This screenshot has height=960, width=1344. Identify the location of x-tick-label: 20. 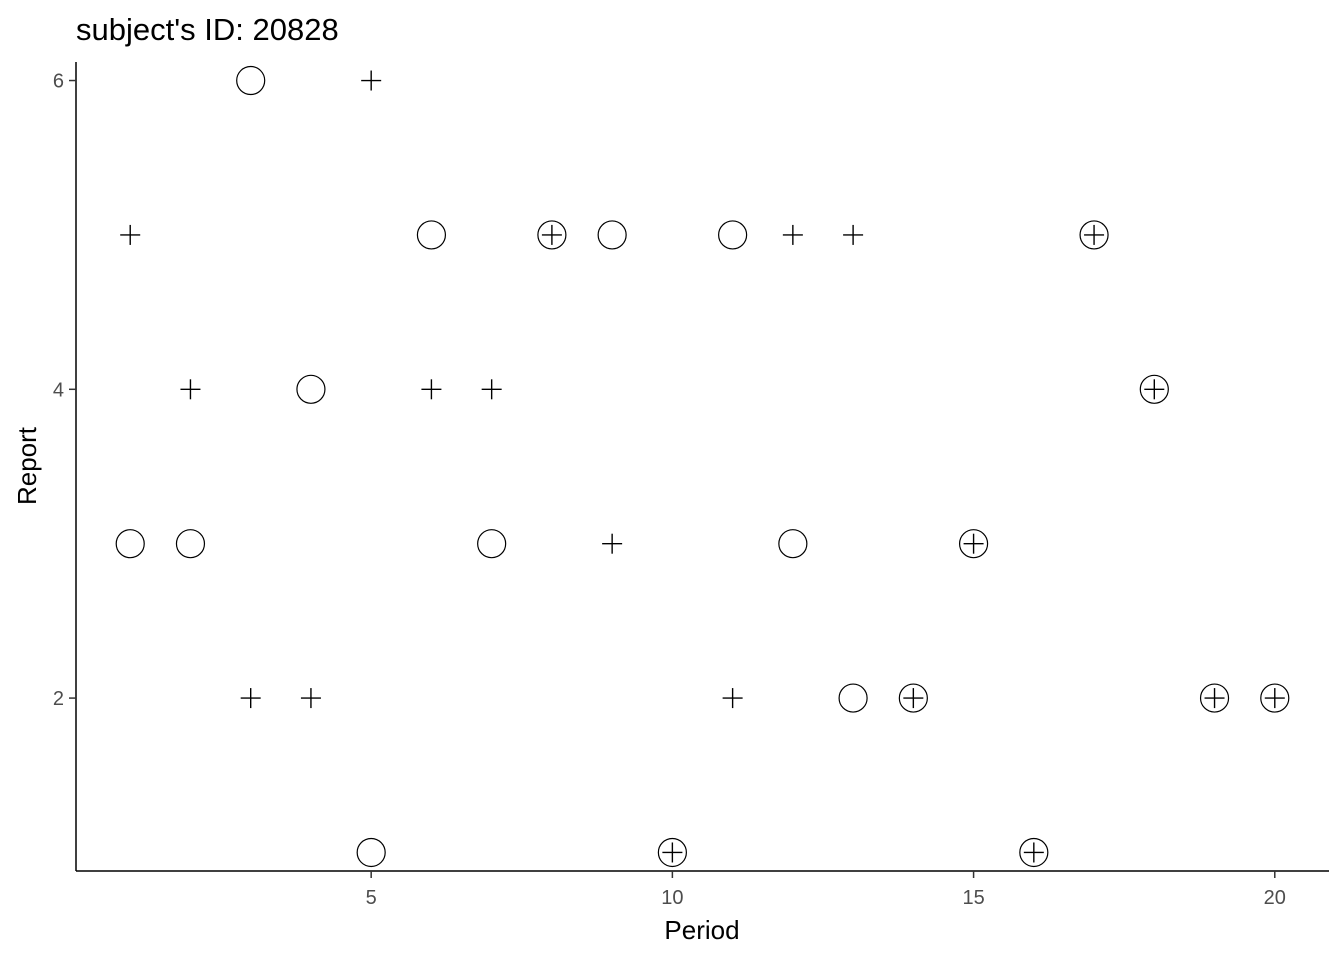
(1275, 898).